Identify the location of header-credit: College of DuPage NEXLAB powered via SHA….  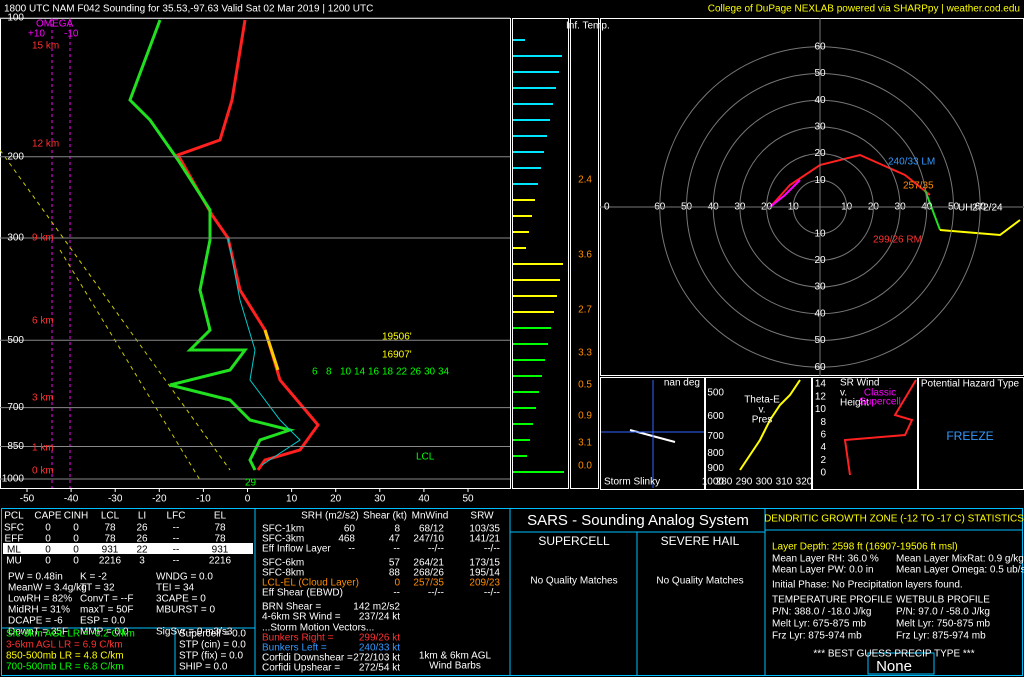
(864, 9).